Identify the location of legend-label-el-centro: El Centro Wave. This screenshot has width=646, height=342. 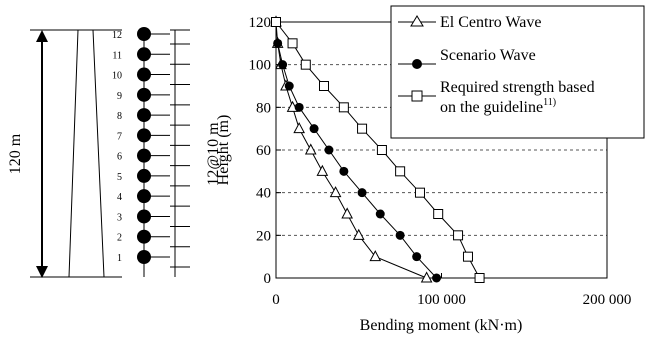
(491, 22).